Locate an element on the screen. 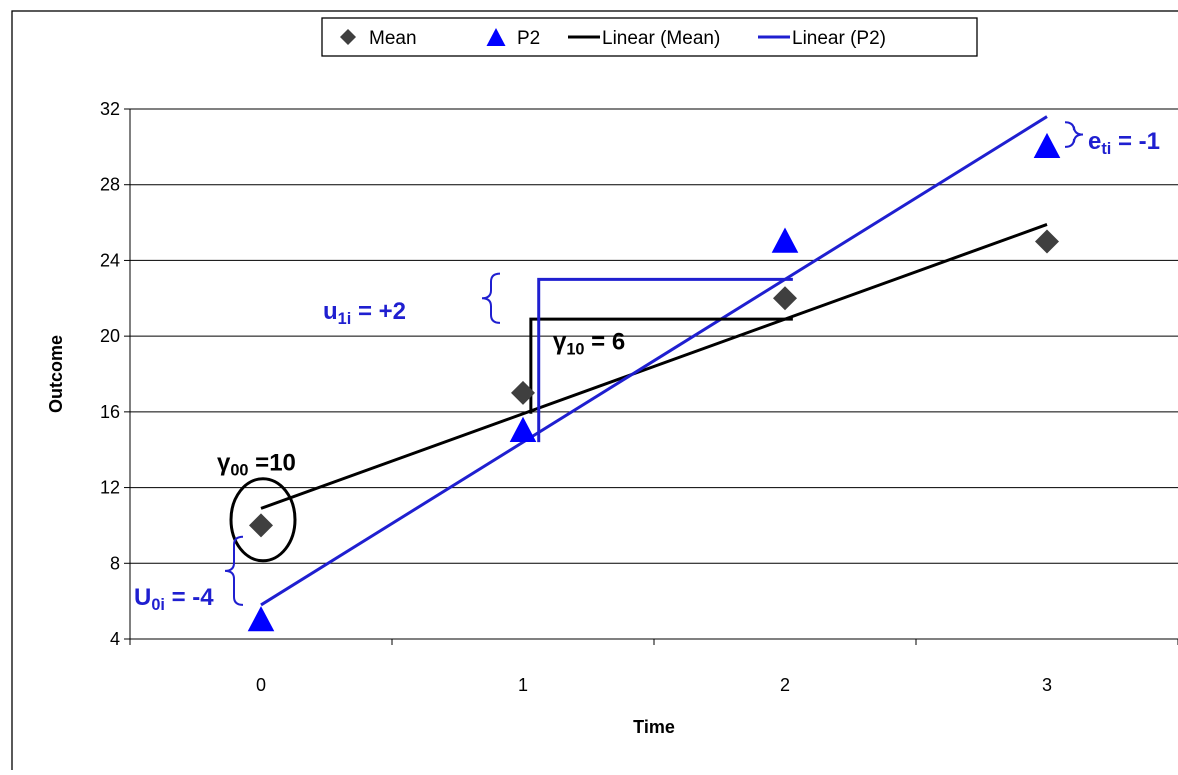  x-axis-title: Time is located at coordinates (654, 727).